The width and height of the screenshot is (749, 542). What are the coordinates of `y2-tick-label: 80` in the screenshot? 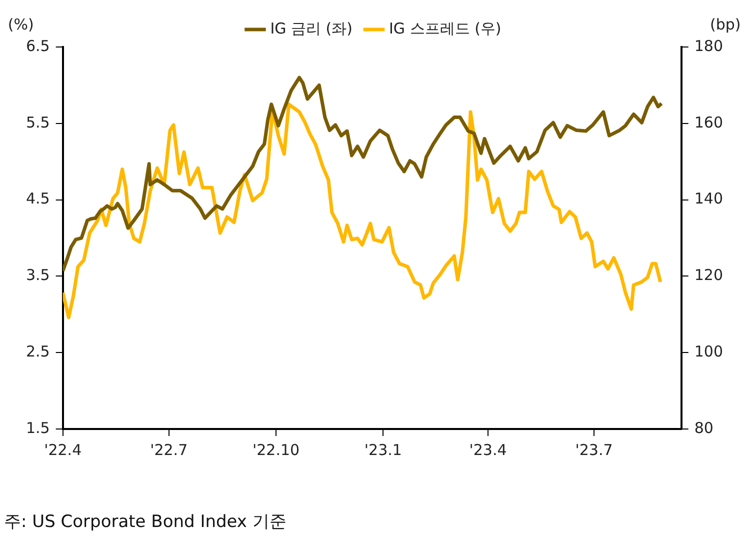 It's located at (704, 427).